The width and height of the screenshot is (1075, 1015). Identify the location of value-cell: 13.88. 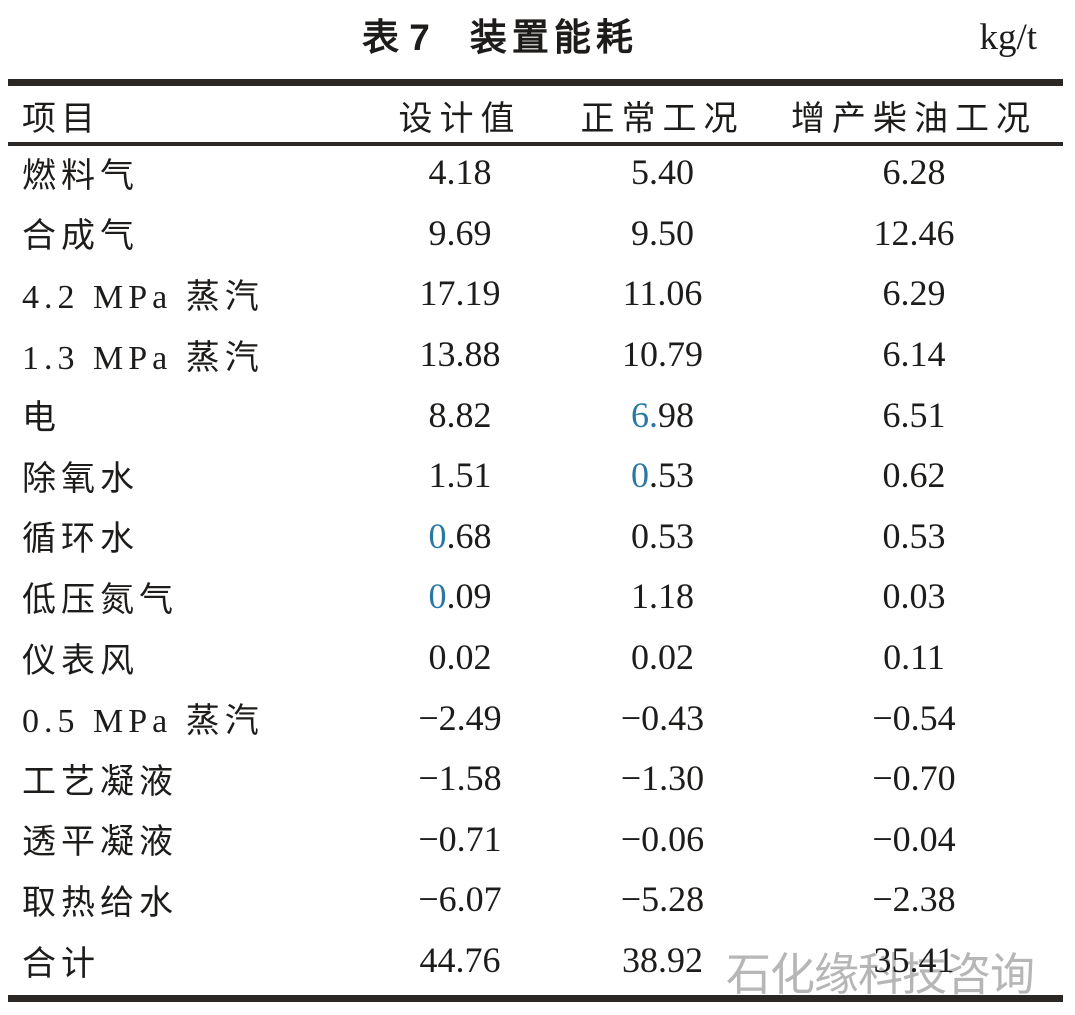
(460, 354).